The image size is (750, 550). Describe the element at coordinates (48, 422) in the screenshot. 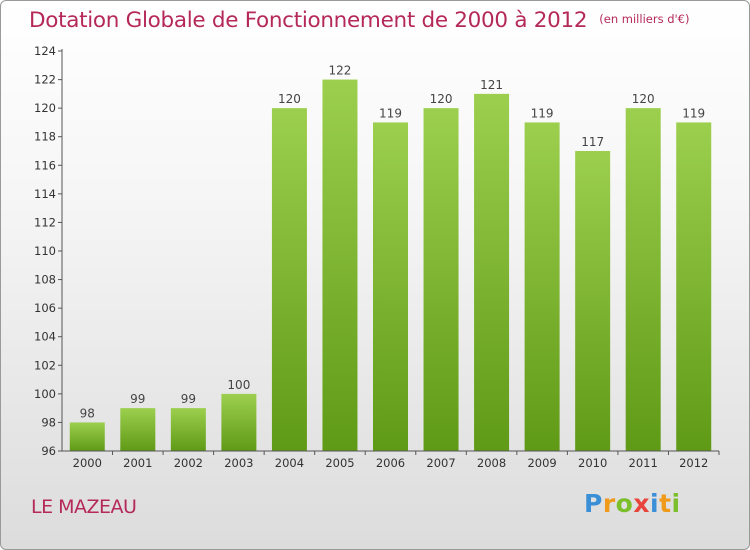

I see `y-tick-label: 98` at that location.